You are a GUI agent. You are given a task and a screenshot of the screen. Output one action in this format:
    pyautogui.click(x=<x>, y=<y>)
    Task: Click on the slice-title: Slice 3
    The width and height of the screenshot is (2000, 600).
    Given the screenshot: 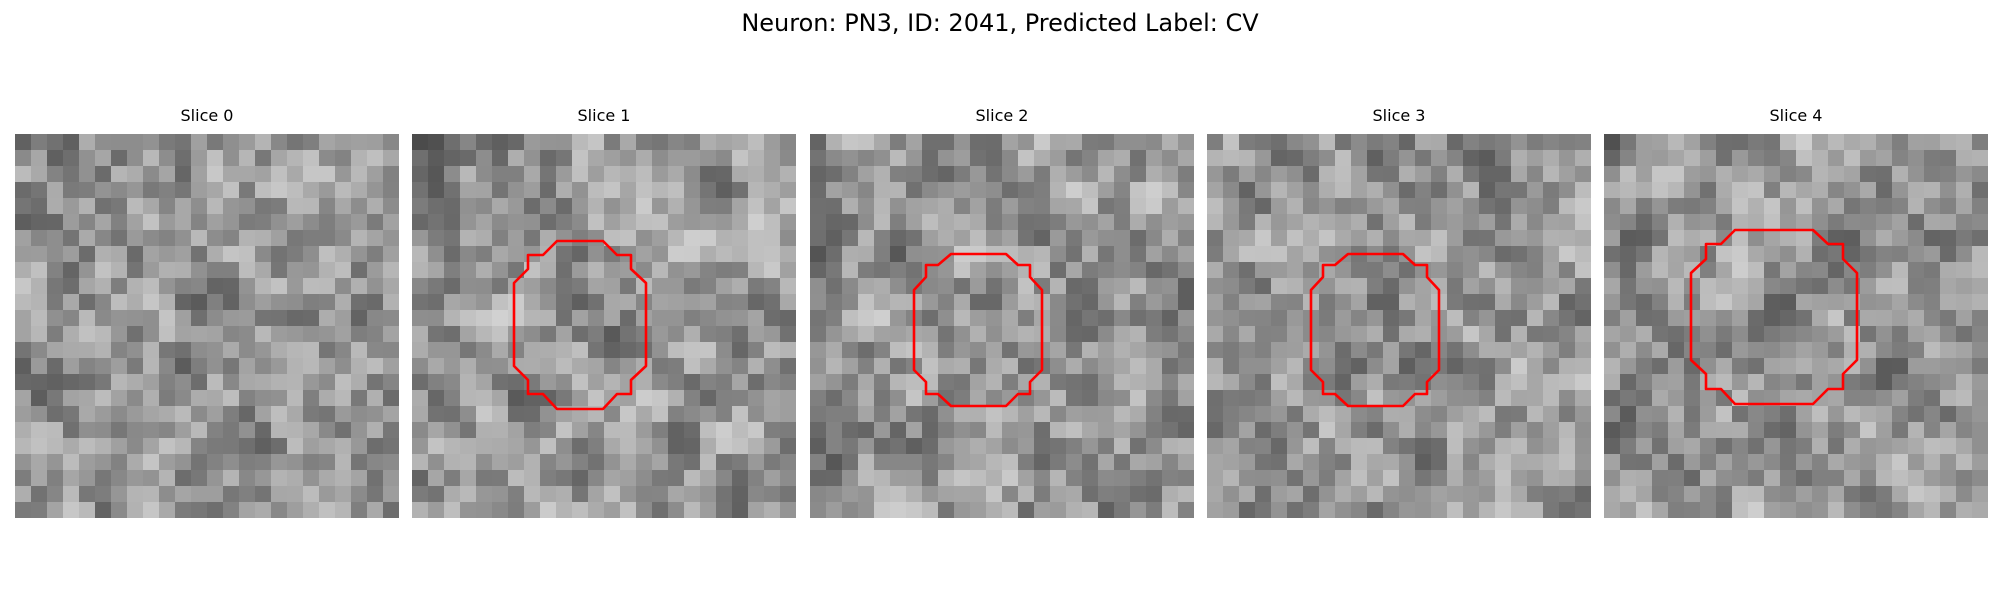 What is the action you would take?
    pyautogui.click(x=1399, y=116)
    